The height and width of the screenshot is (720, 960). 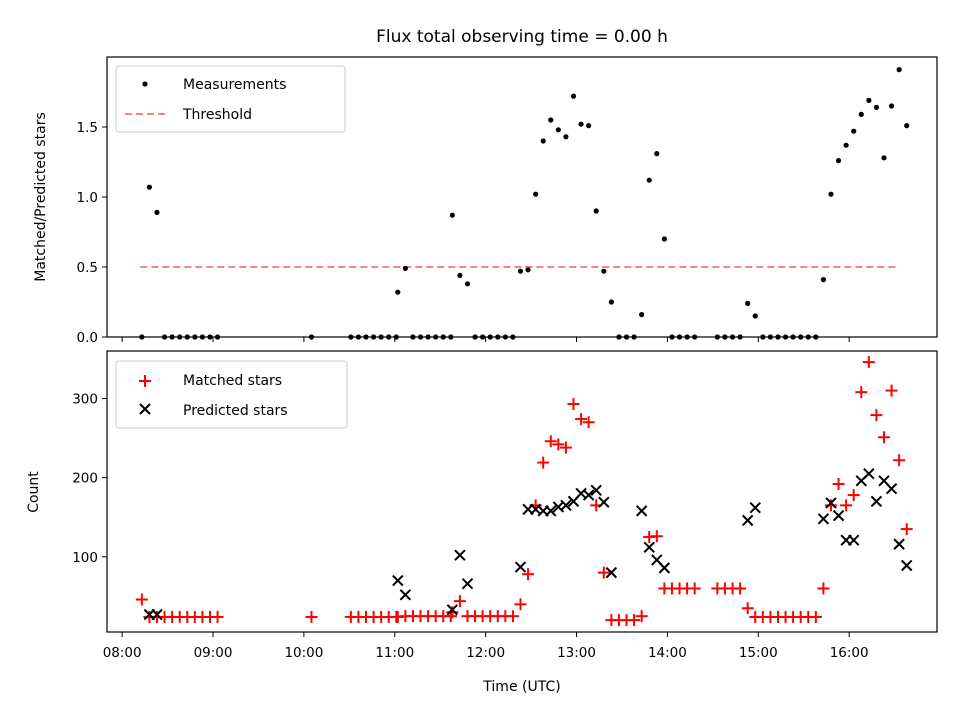 I want to click on bottom-x-tick-label: 10:00, so click(x=303, y=653).